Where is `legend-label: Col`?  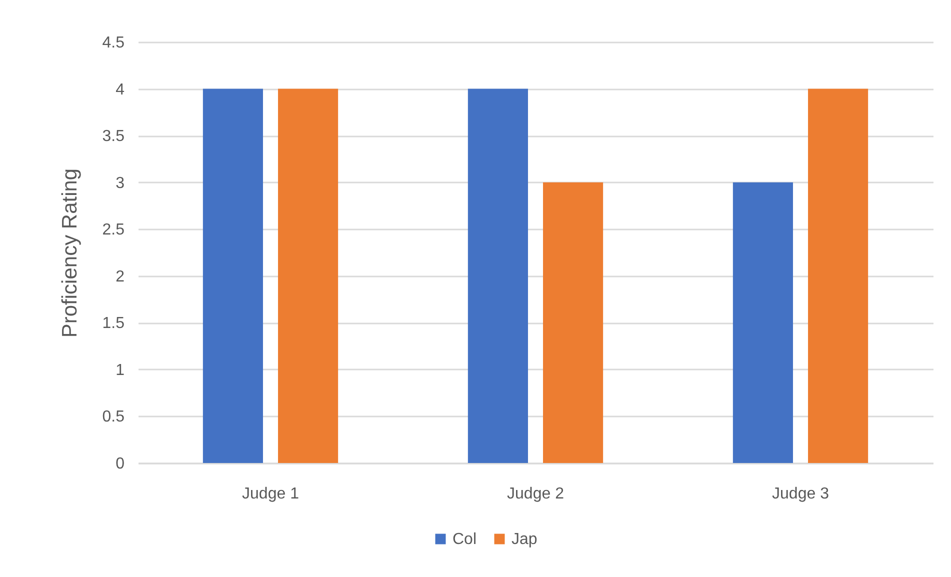
legend-label: Col is located at coordinates (464, 539).